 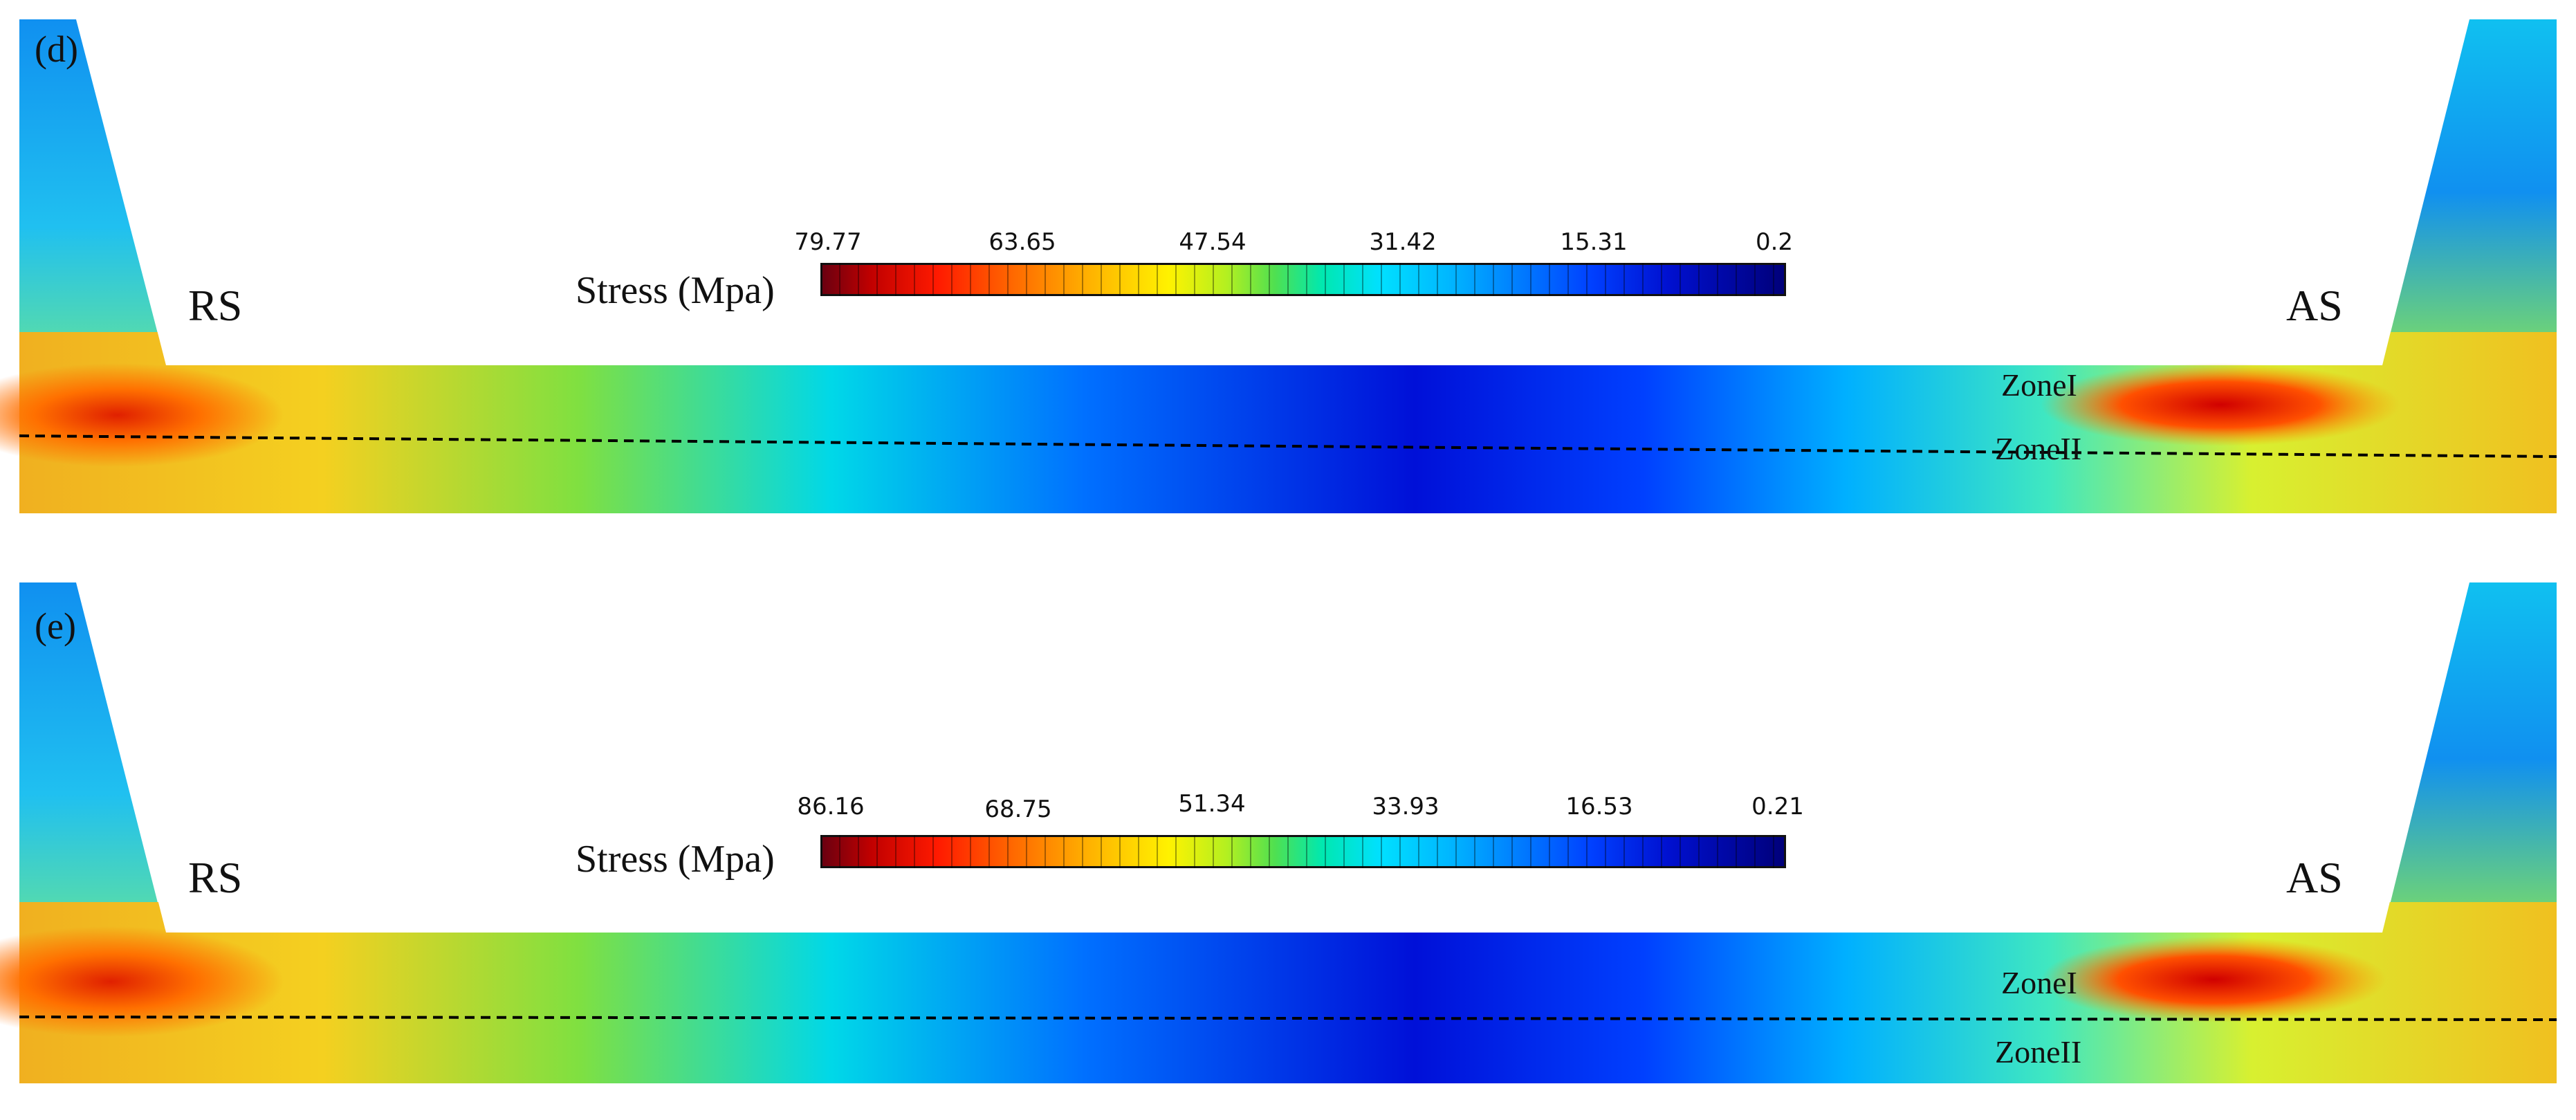 I want to click on colorbar-tick-label: 33.93, so click(x=1405, y=807).